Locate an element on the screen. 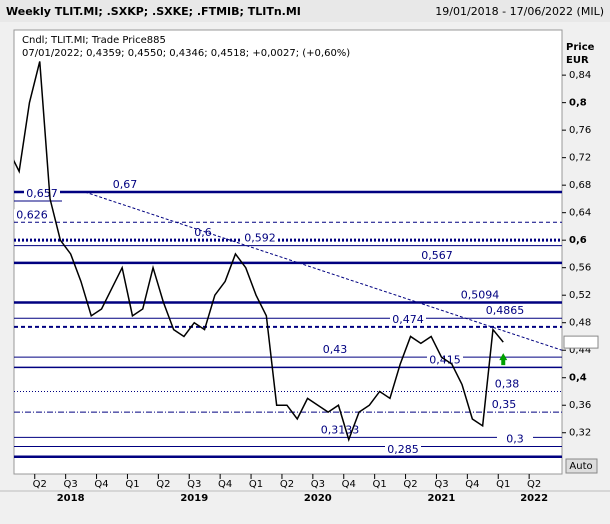  auto-button is located at coordinates (581, 466).